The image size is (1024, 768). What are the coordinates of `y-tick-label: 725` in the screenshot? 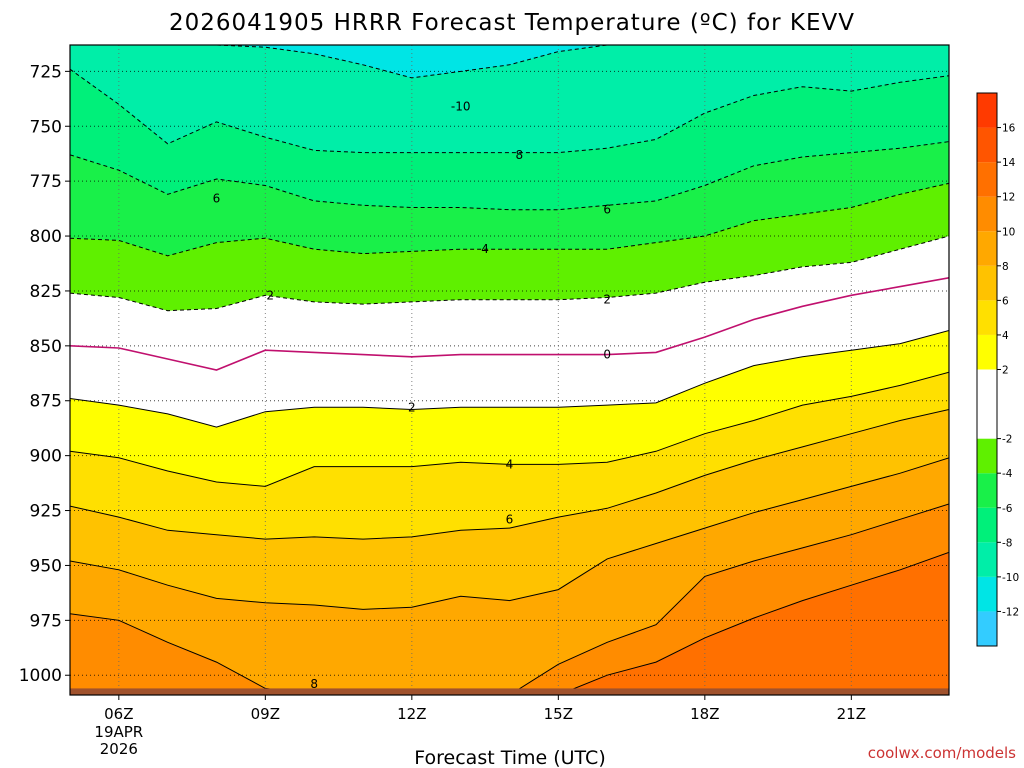 It's located at (46, 72).